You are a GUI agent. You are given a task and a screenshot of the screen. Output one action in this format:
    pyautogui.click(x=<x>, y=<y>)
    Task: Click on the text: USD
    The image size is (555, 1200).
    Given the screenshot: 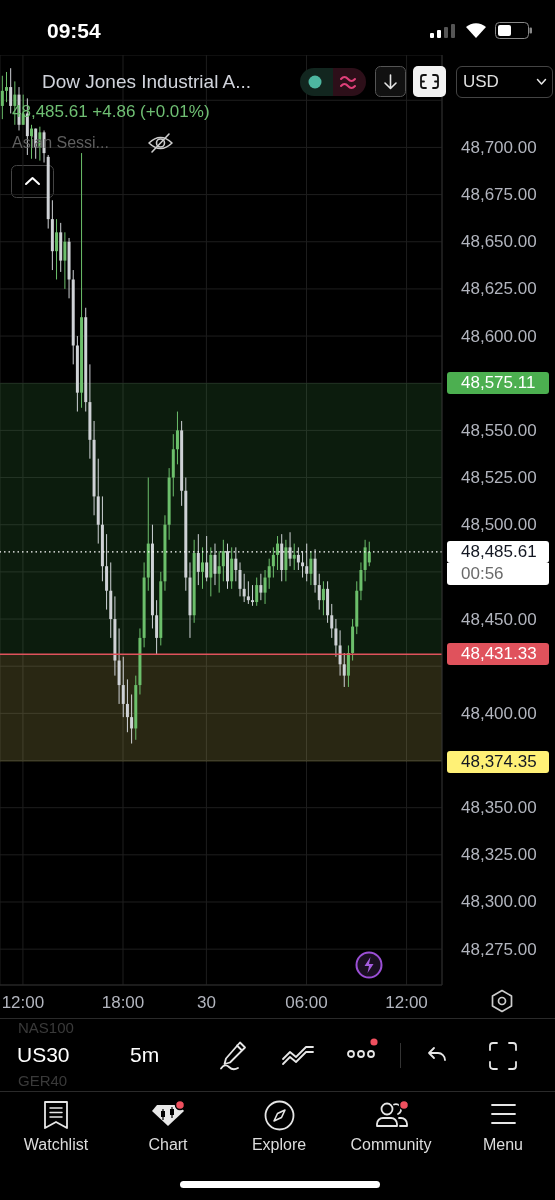 What is the action you would take?
    pyautogui.click(x=481, y=82)
    